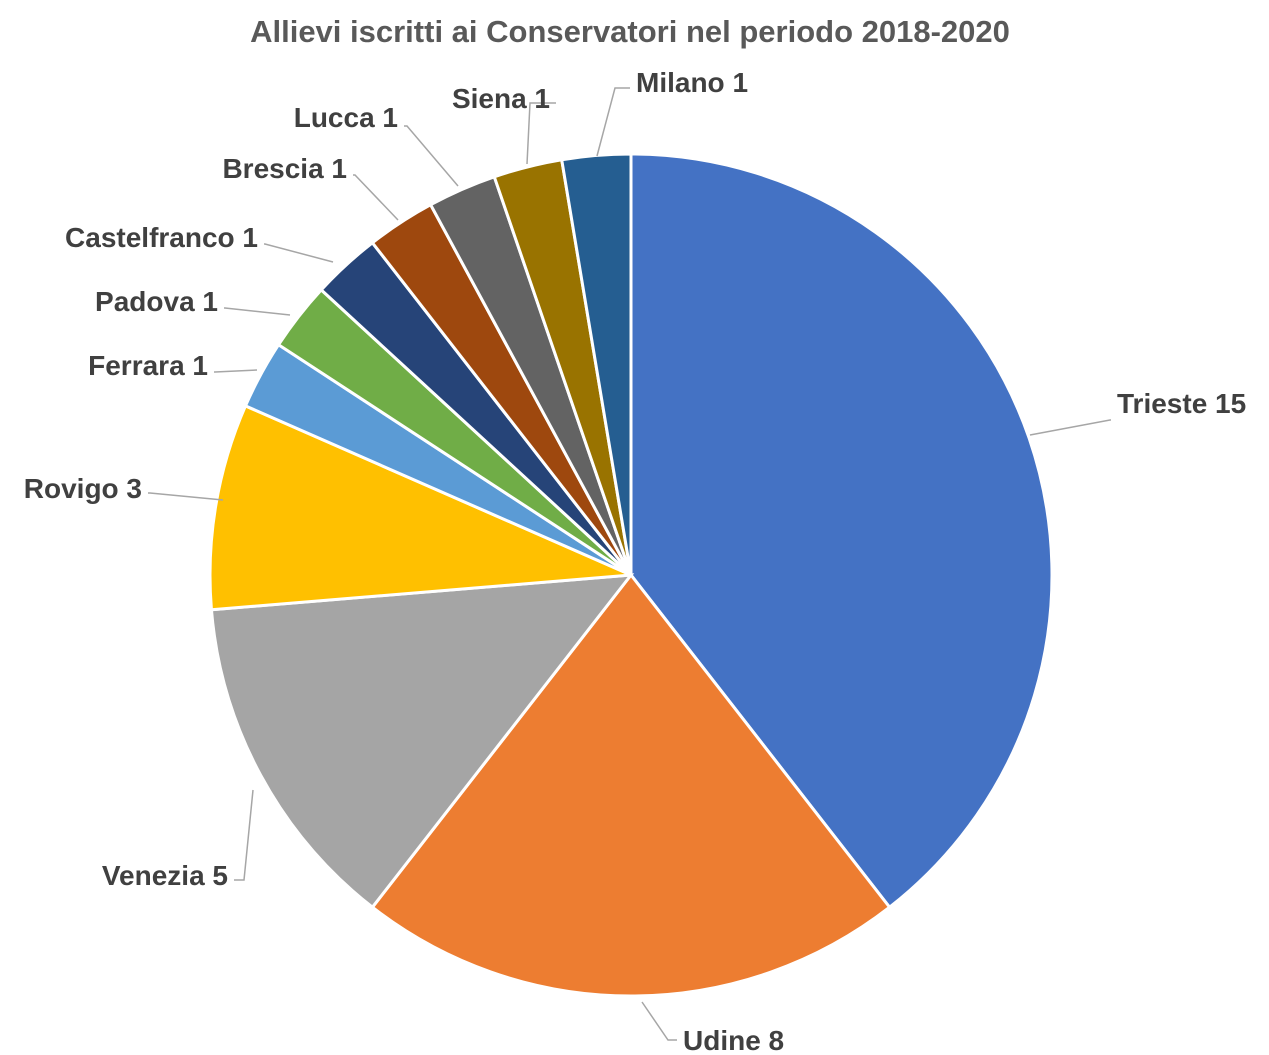  I want to click on leader-line-ferrara, so click(236, 371).